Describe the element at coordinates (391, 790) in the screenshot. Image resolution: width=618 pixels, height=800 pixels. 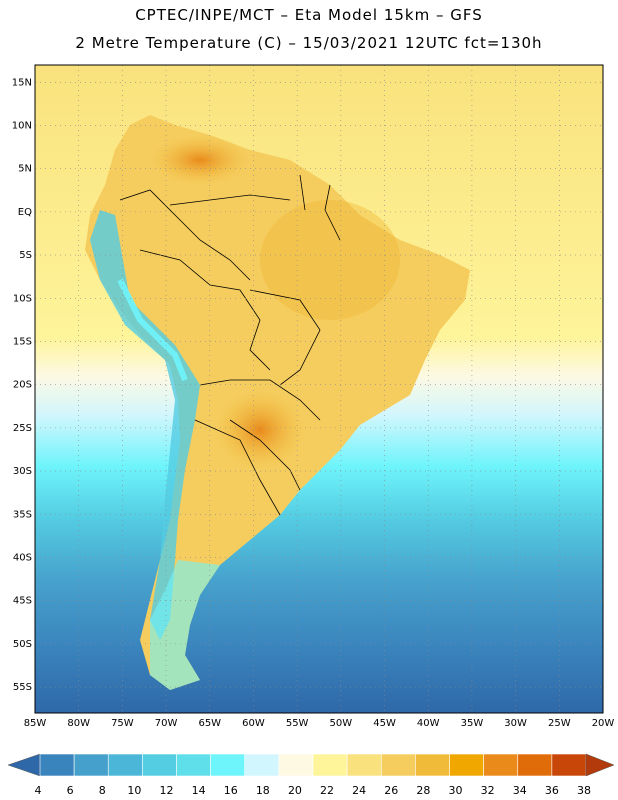
I see `colorbar-tick-label: 26` at that location.